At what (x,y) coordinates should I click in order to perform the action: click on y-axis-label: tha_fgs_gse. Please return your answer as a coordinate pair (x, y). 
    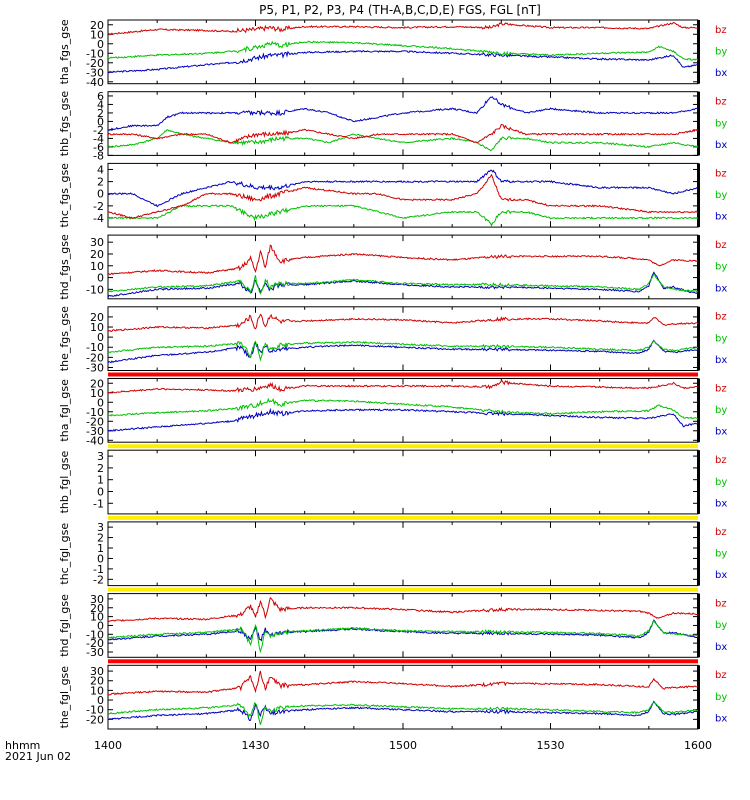
    Looking at the image, I should click on (64, 51).